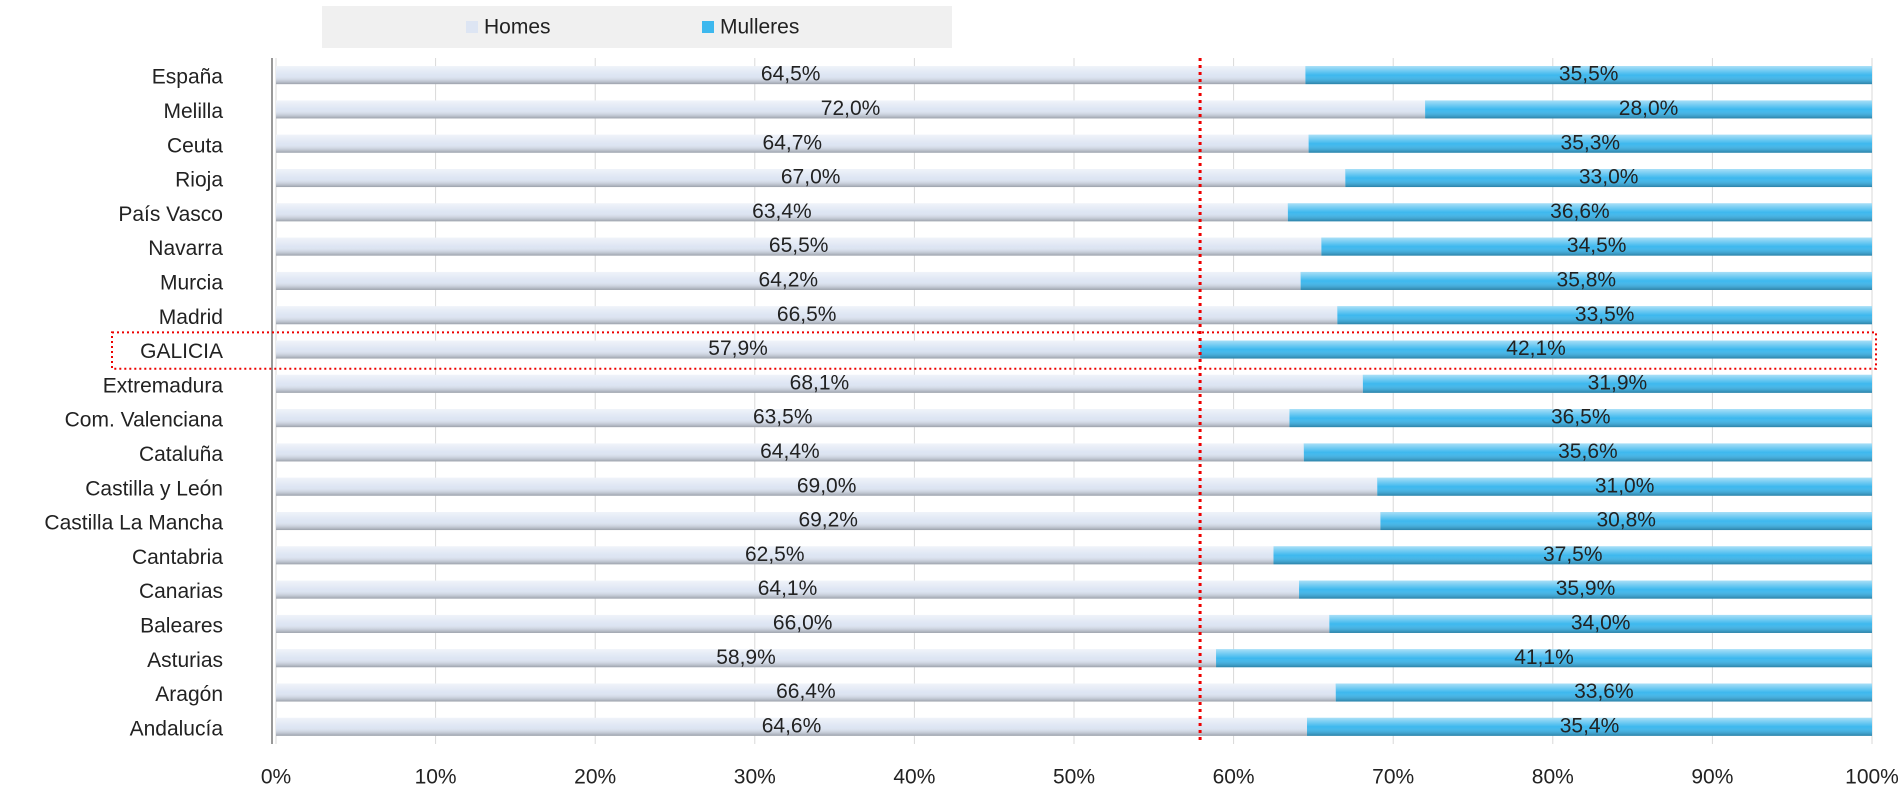 This screenshot has height=790, width=1898. I want to click on highlight-box, so click(994, 350).